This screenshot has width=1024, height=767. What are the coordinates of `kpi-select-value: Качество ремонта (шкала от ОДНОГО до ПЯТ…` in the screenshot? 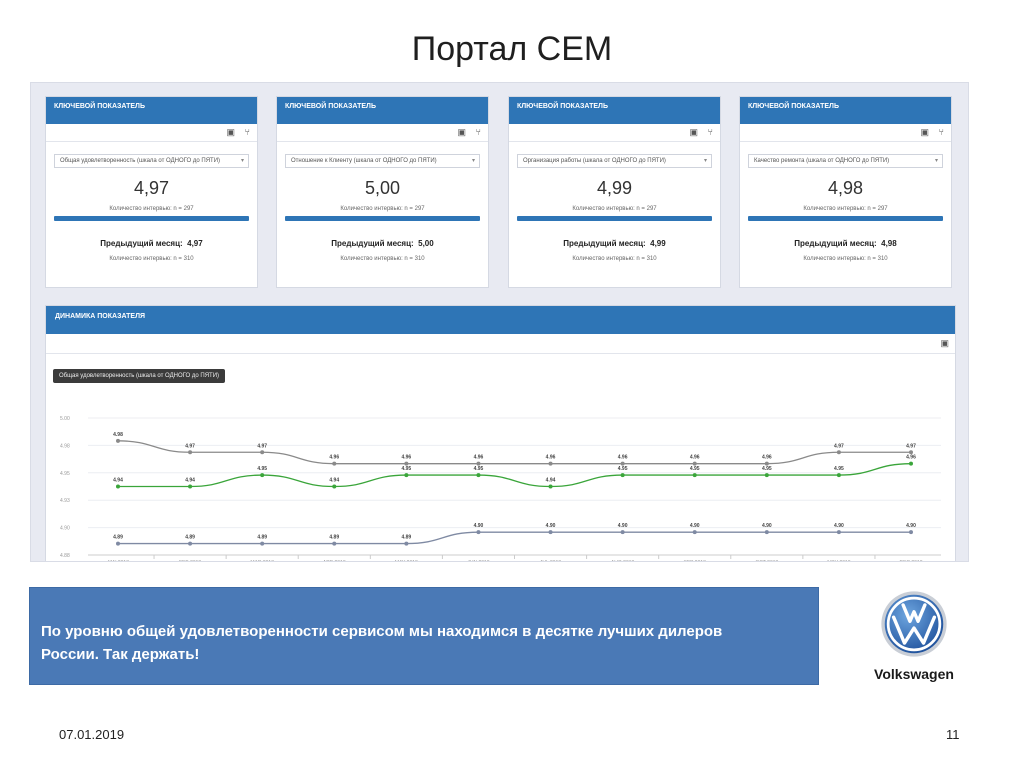 It's located at (822, 161).